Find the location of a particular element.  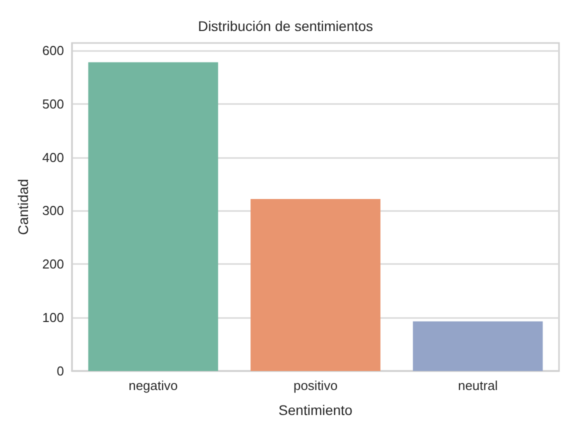

y-tick-label: 100 is located at coordinates (53, 318).